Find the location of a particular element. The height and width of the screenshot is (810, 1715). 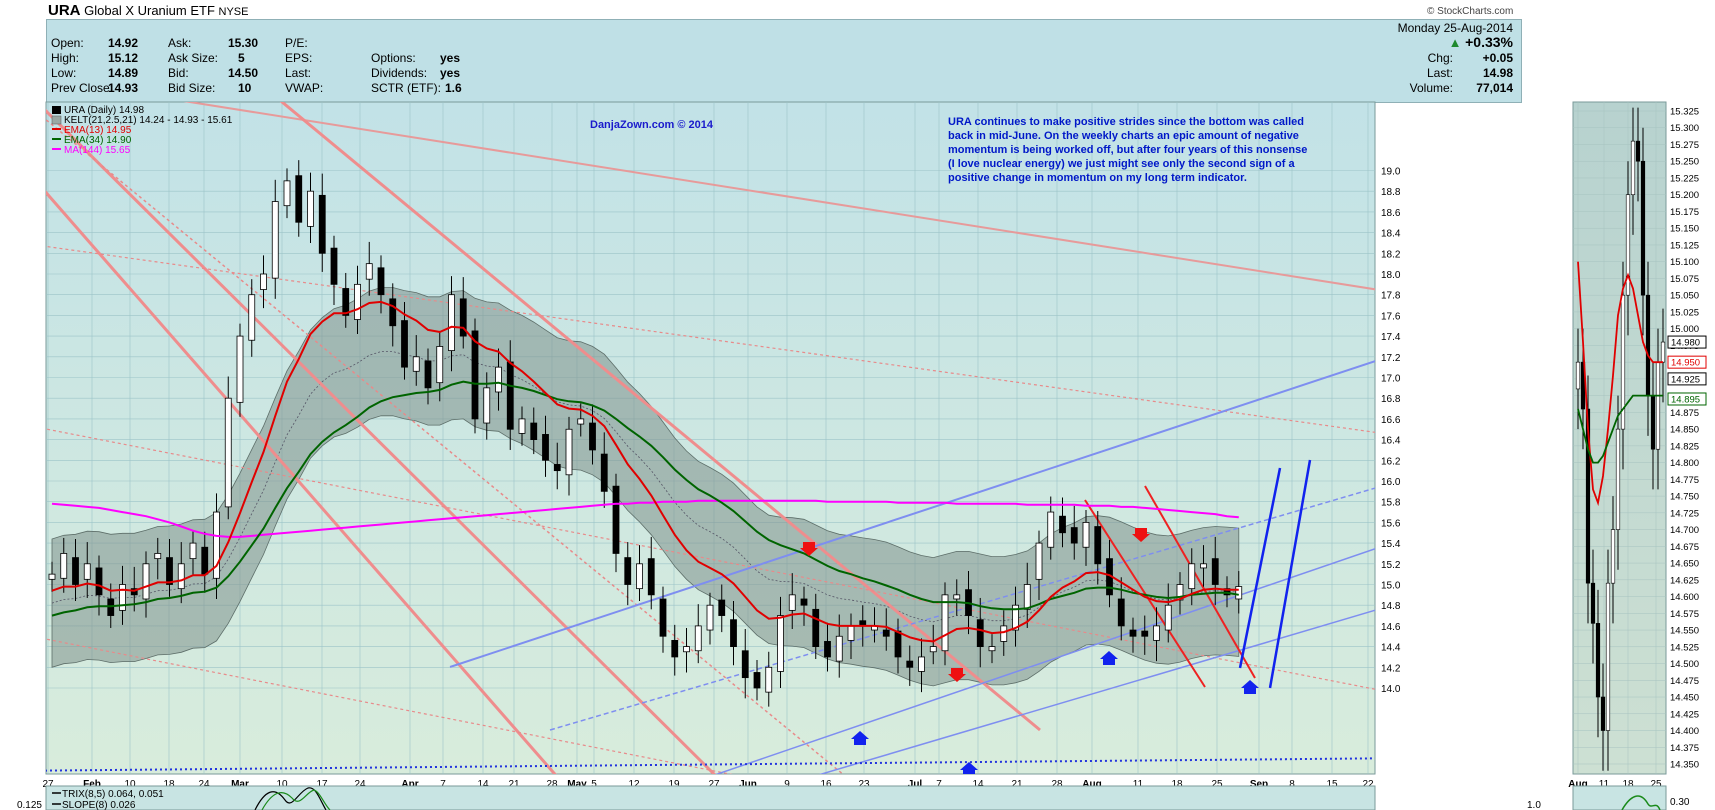

open-row: Open: 14.92 is located at coordinates (94, 43).